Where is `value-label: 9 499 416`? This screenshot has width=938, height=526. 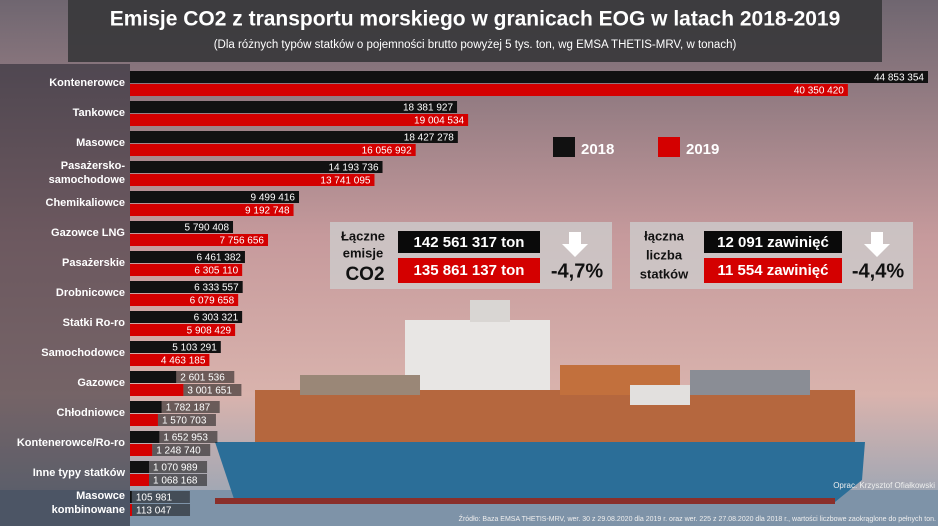 value-label: 9 499 416 is located at coordinates (273, 198).